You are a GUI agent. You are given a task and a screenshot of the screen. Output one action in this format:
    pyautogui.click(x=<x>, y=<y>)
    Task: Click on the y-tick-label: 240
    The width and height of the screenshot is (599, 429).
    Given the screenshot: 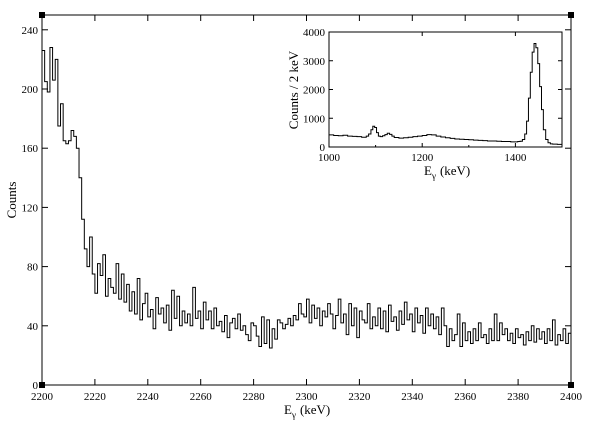 What is the action you would take?
    pyautogui.click(x=30, y=31)
    